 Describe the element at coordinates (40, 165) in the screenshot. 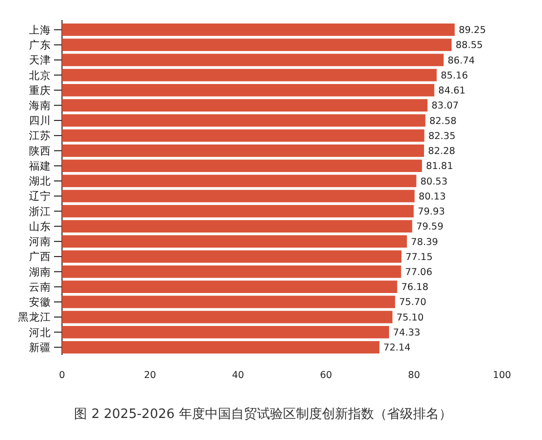

I see `y-tick-label: 福建` at that location.